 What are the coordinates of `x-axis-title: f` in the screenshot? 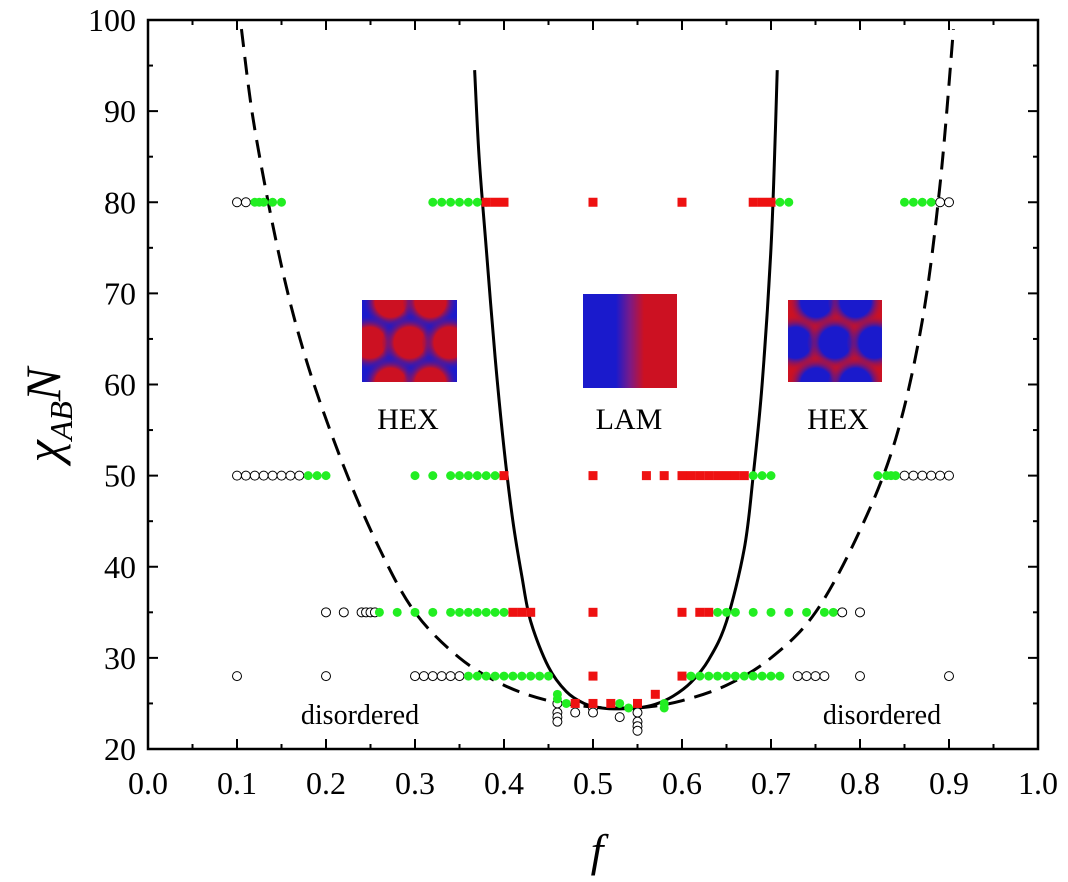 It's located at (600, 850).